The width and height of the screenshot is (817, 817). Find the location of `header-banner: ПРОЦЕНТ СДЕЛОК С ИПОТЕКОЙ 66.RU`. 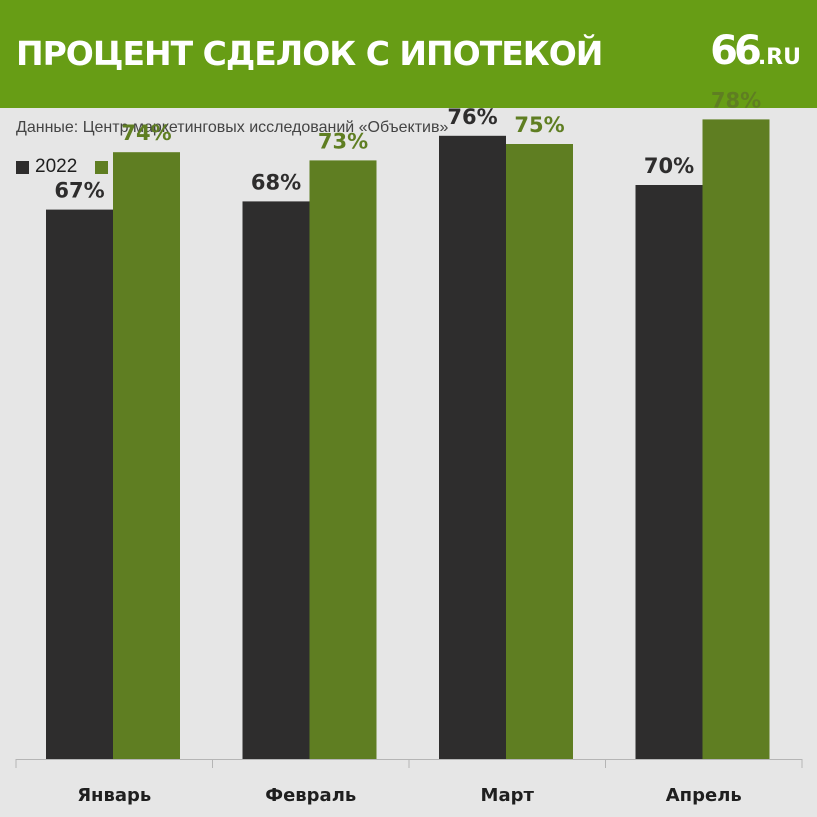

header-banner: ПРОЦЕНТ СДЕЛОК С ИПОТЕКОЙ 66.RU is located at coordinates (408, 54).